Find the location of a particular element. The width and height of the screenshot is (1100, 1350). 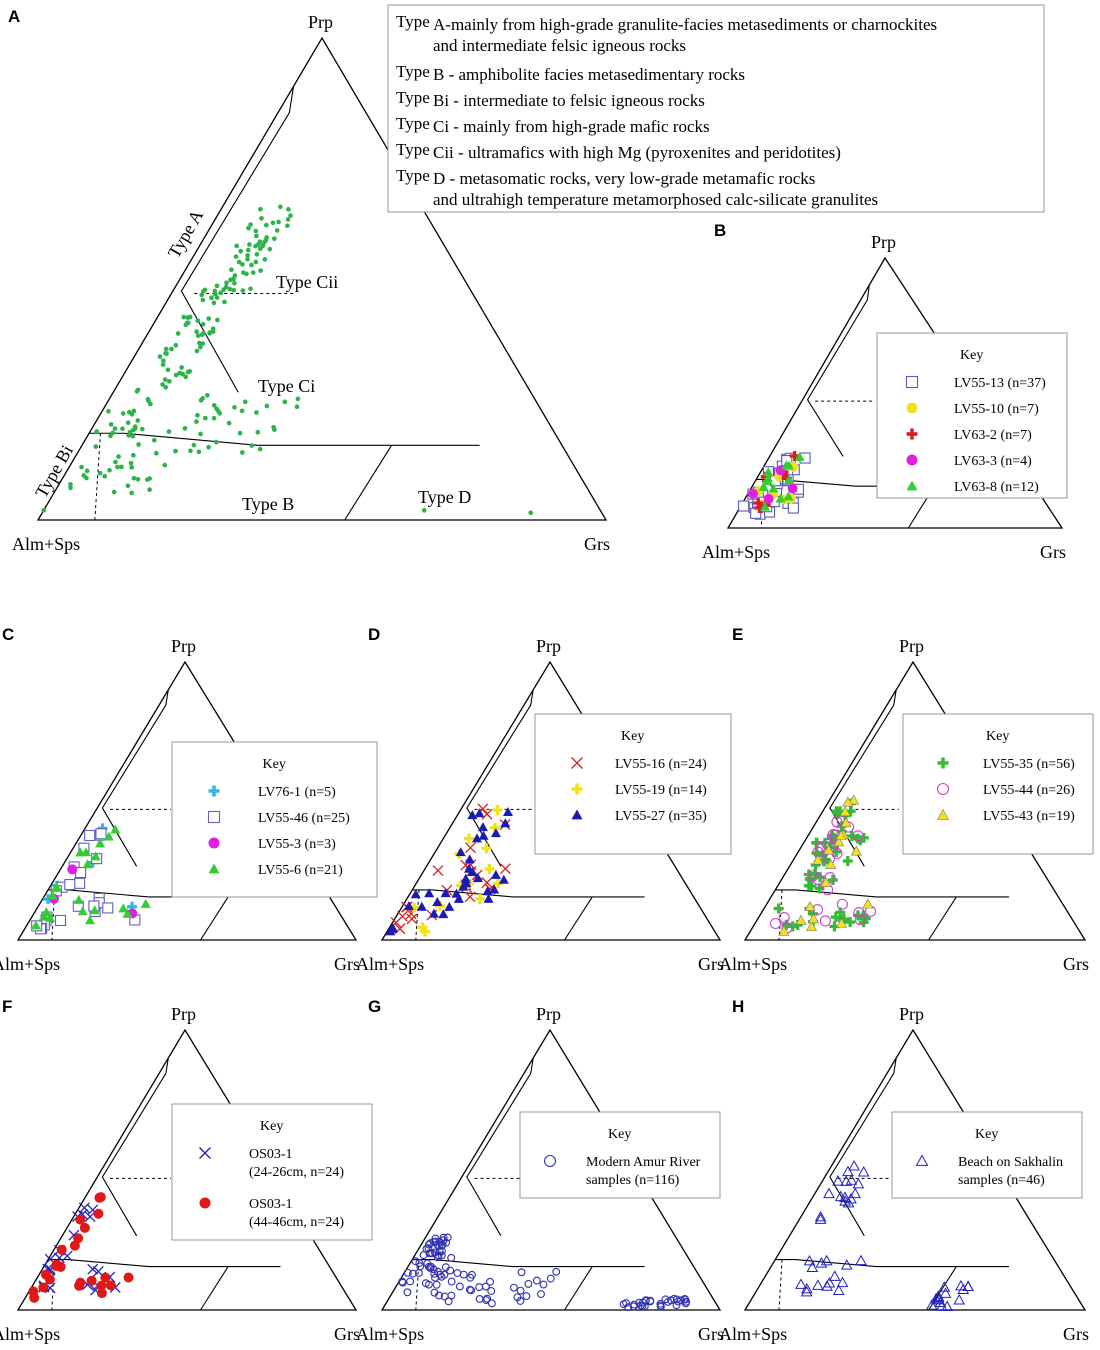

apex-label-prp: Prp is located at coordinates (548, 1014).